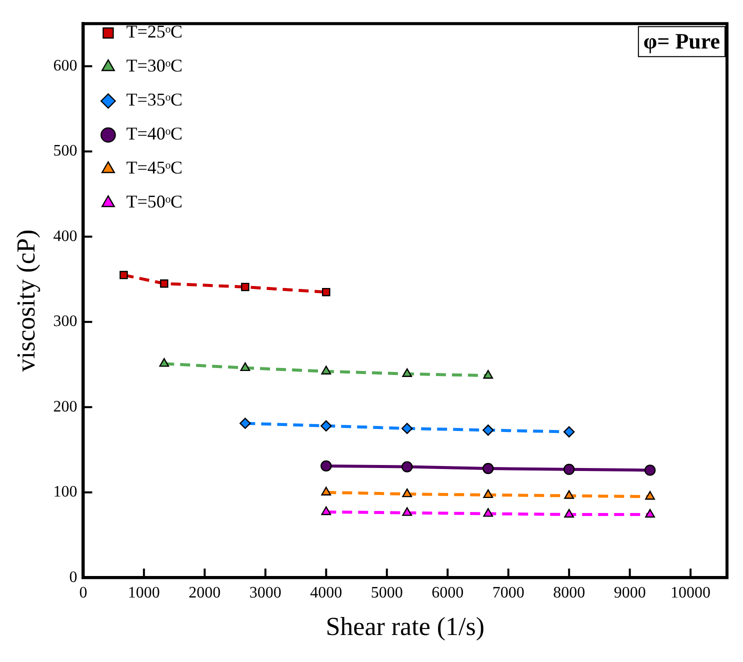 The image size is (743, 662). I want to click on annotation: φ= Pure, so click(681, 41).